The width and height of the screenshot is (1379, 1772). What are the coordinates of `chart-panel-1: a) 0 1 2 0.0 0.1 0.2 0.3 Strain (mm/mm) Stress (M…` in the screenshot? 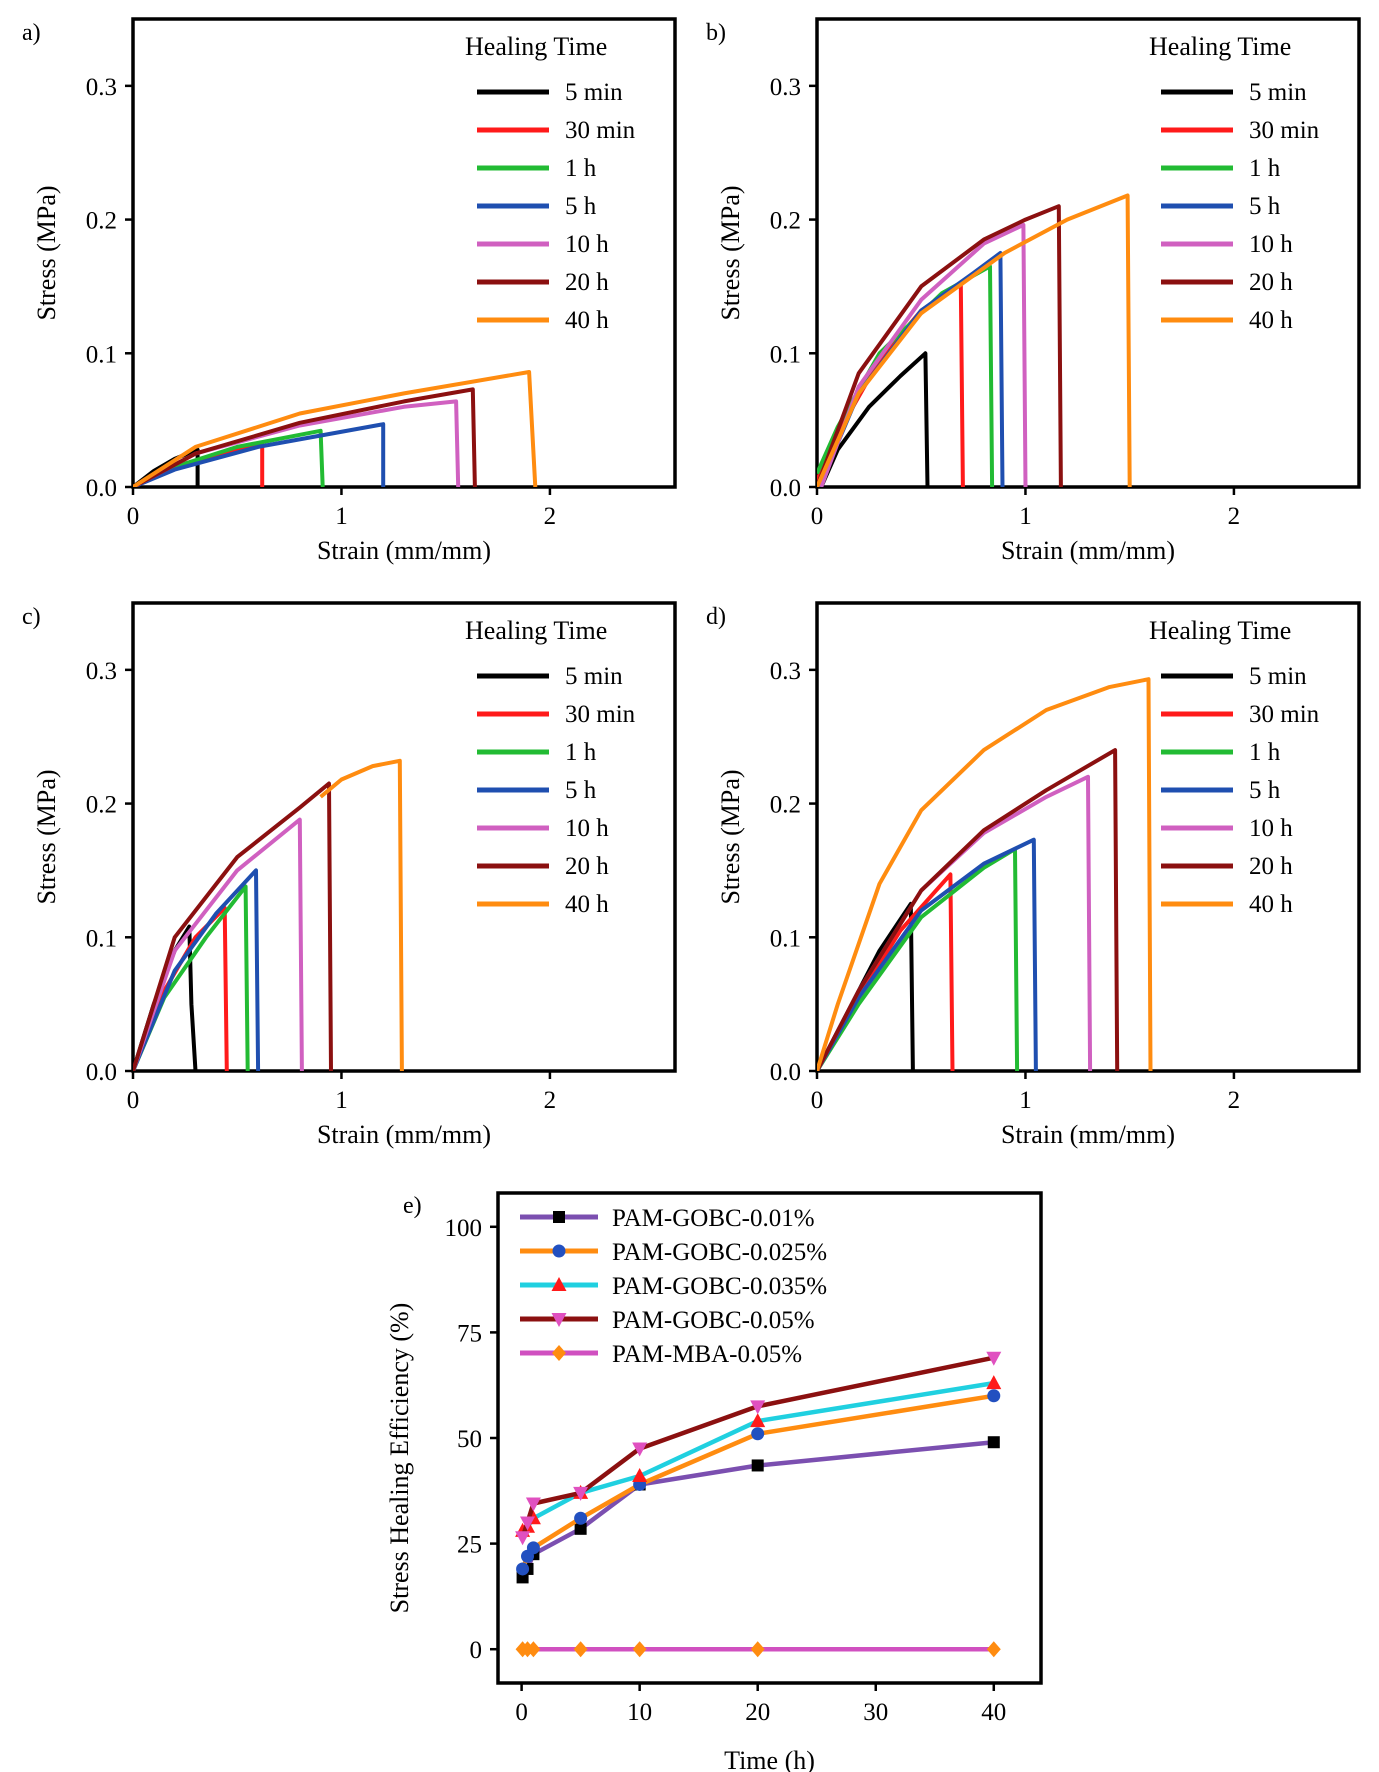 It's located at (349, 291).